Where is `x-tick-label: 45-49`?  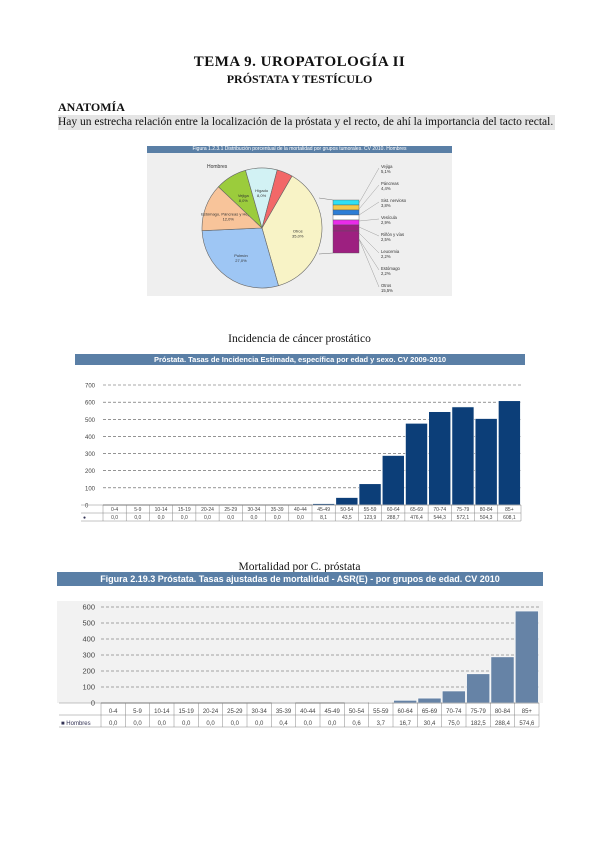
x-tick-label: 45-49 is located at coordinates (323, 510).